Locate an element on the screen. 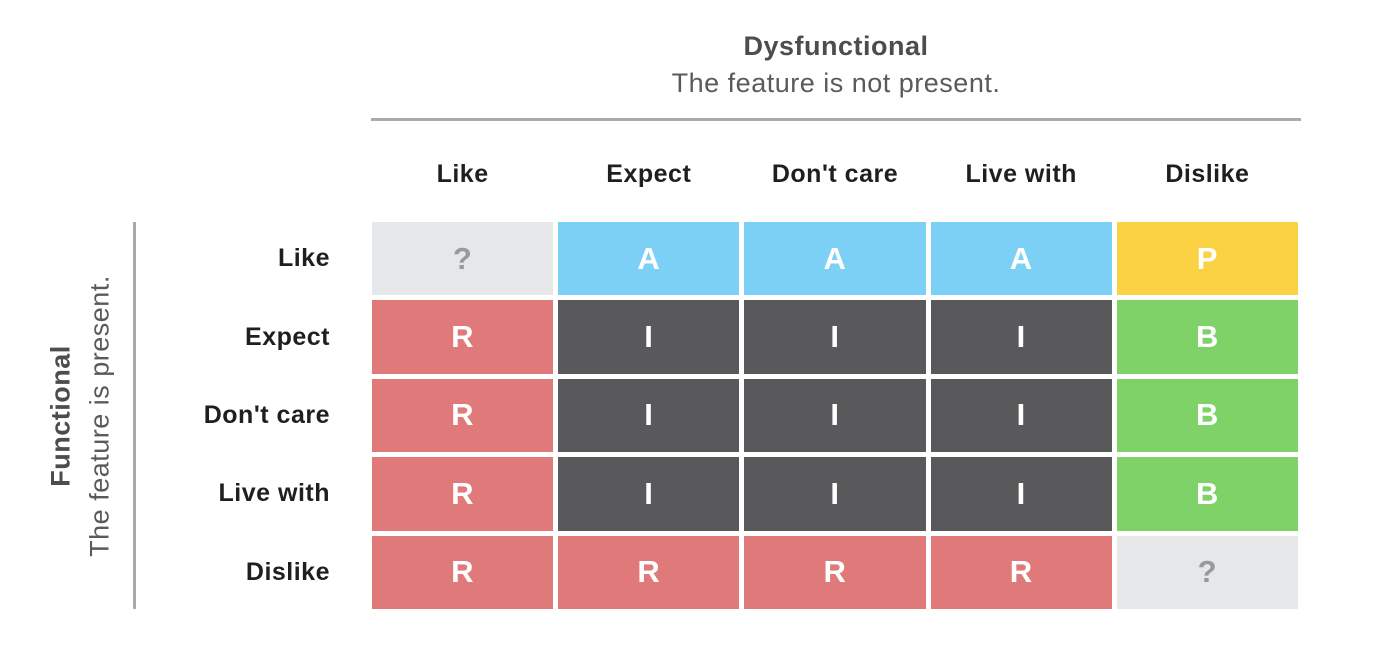  column-header-dislike: Dislike is located at coordinates (1207, 173).